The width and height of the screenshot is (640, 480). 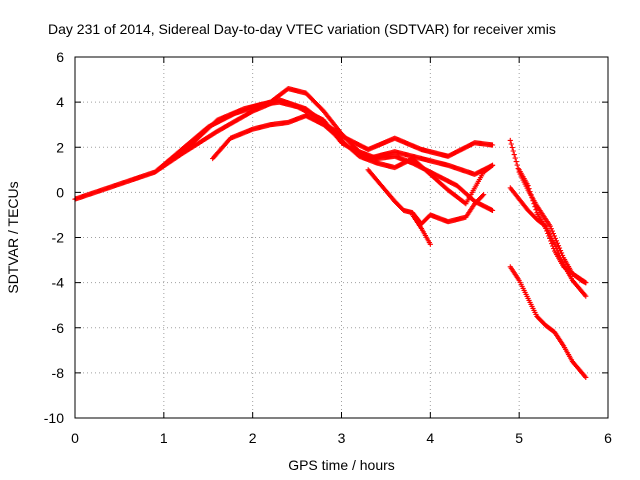 I want to click on x-axis-label: GPS time / hours, so click(x=341, y=465).